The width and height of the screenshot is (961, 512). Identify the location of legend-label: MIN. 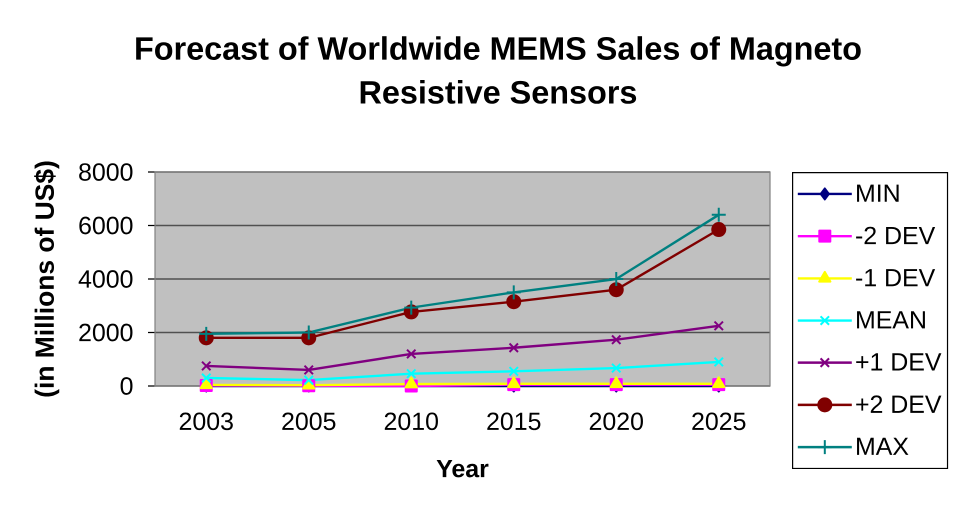
(878, 193).